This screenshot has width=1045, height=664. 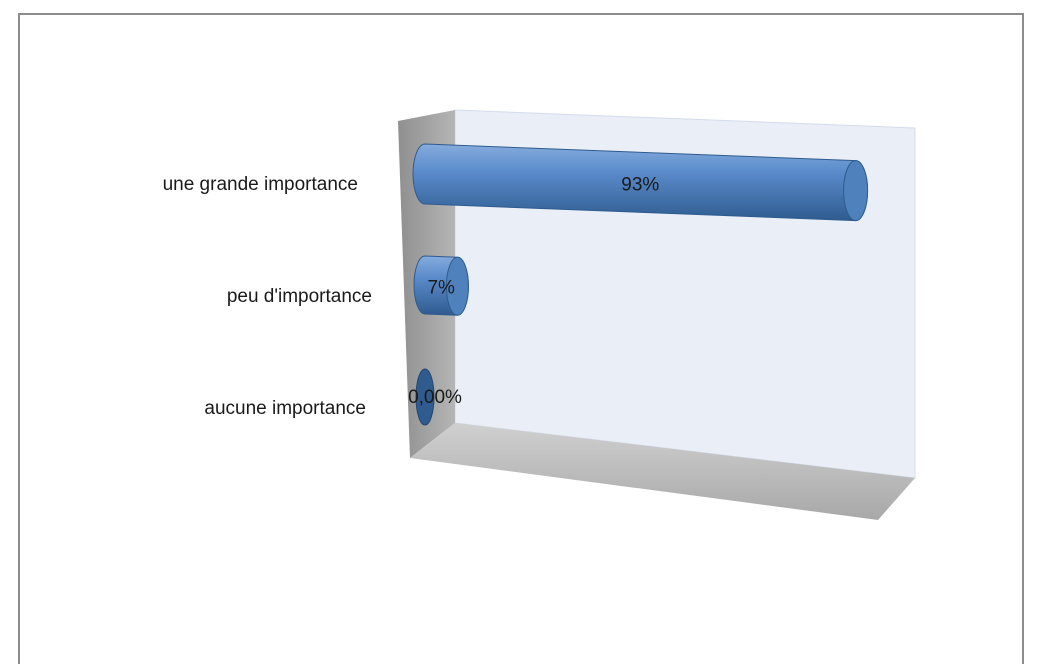 I want to click on data-label: 93%, so click(x=640, y=184).